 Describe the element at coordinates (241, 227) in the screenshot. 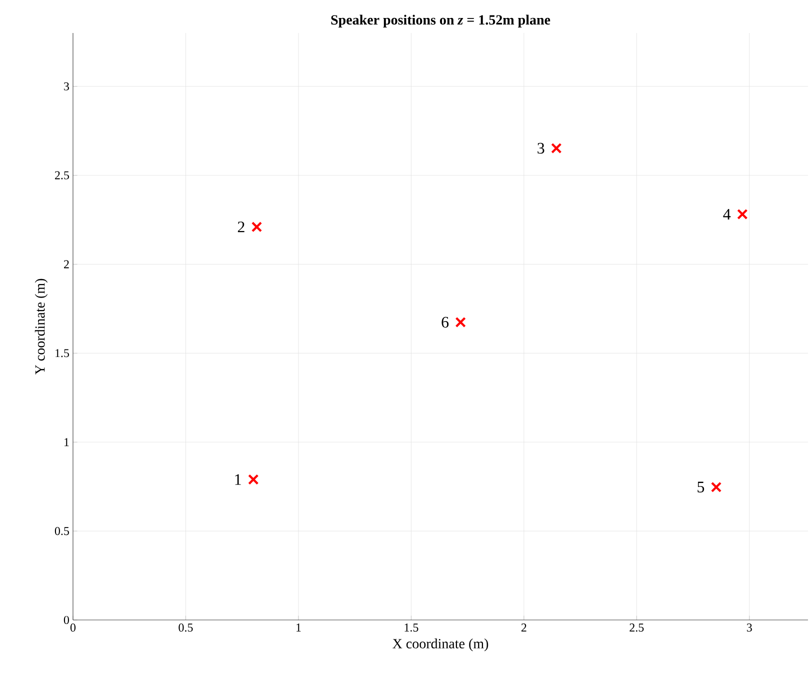

I see `annotation: 2` at that location.